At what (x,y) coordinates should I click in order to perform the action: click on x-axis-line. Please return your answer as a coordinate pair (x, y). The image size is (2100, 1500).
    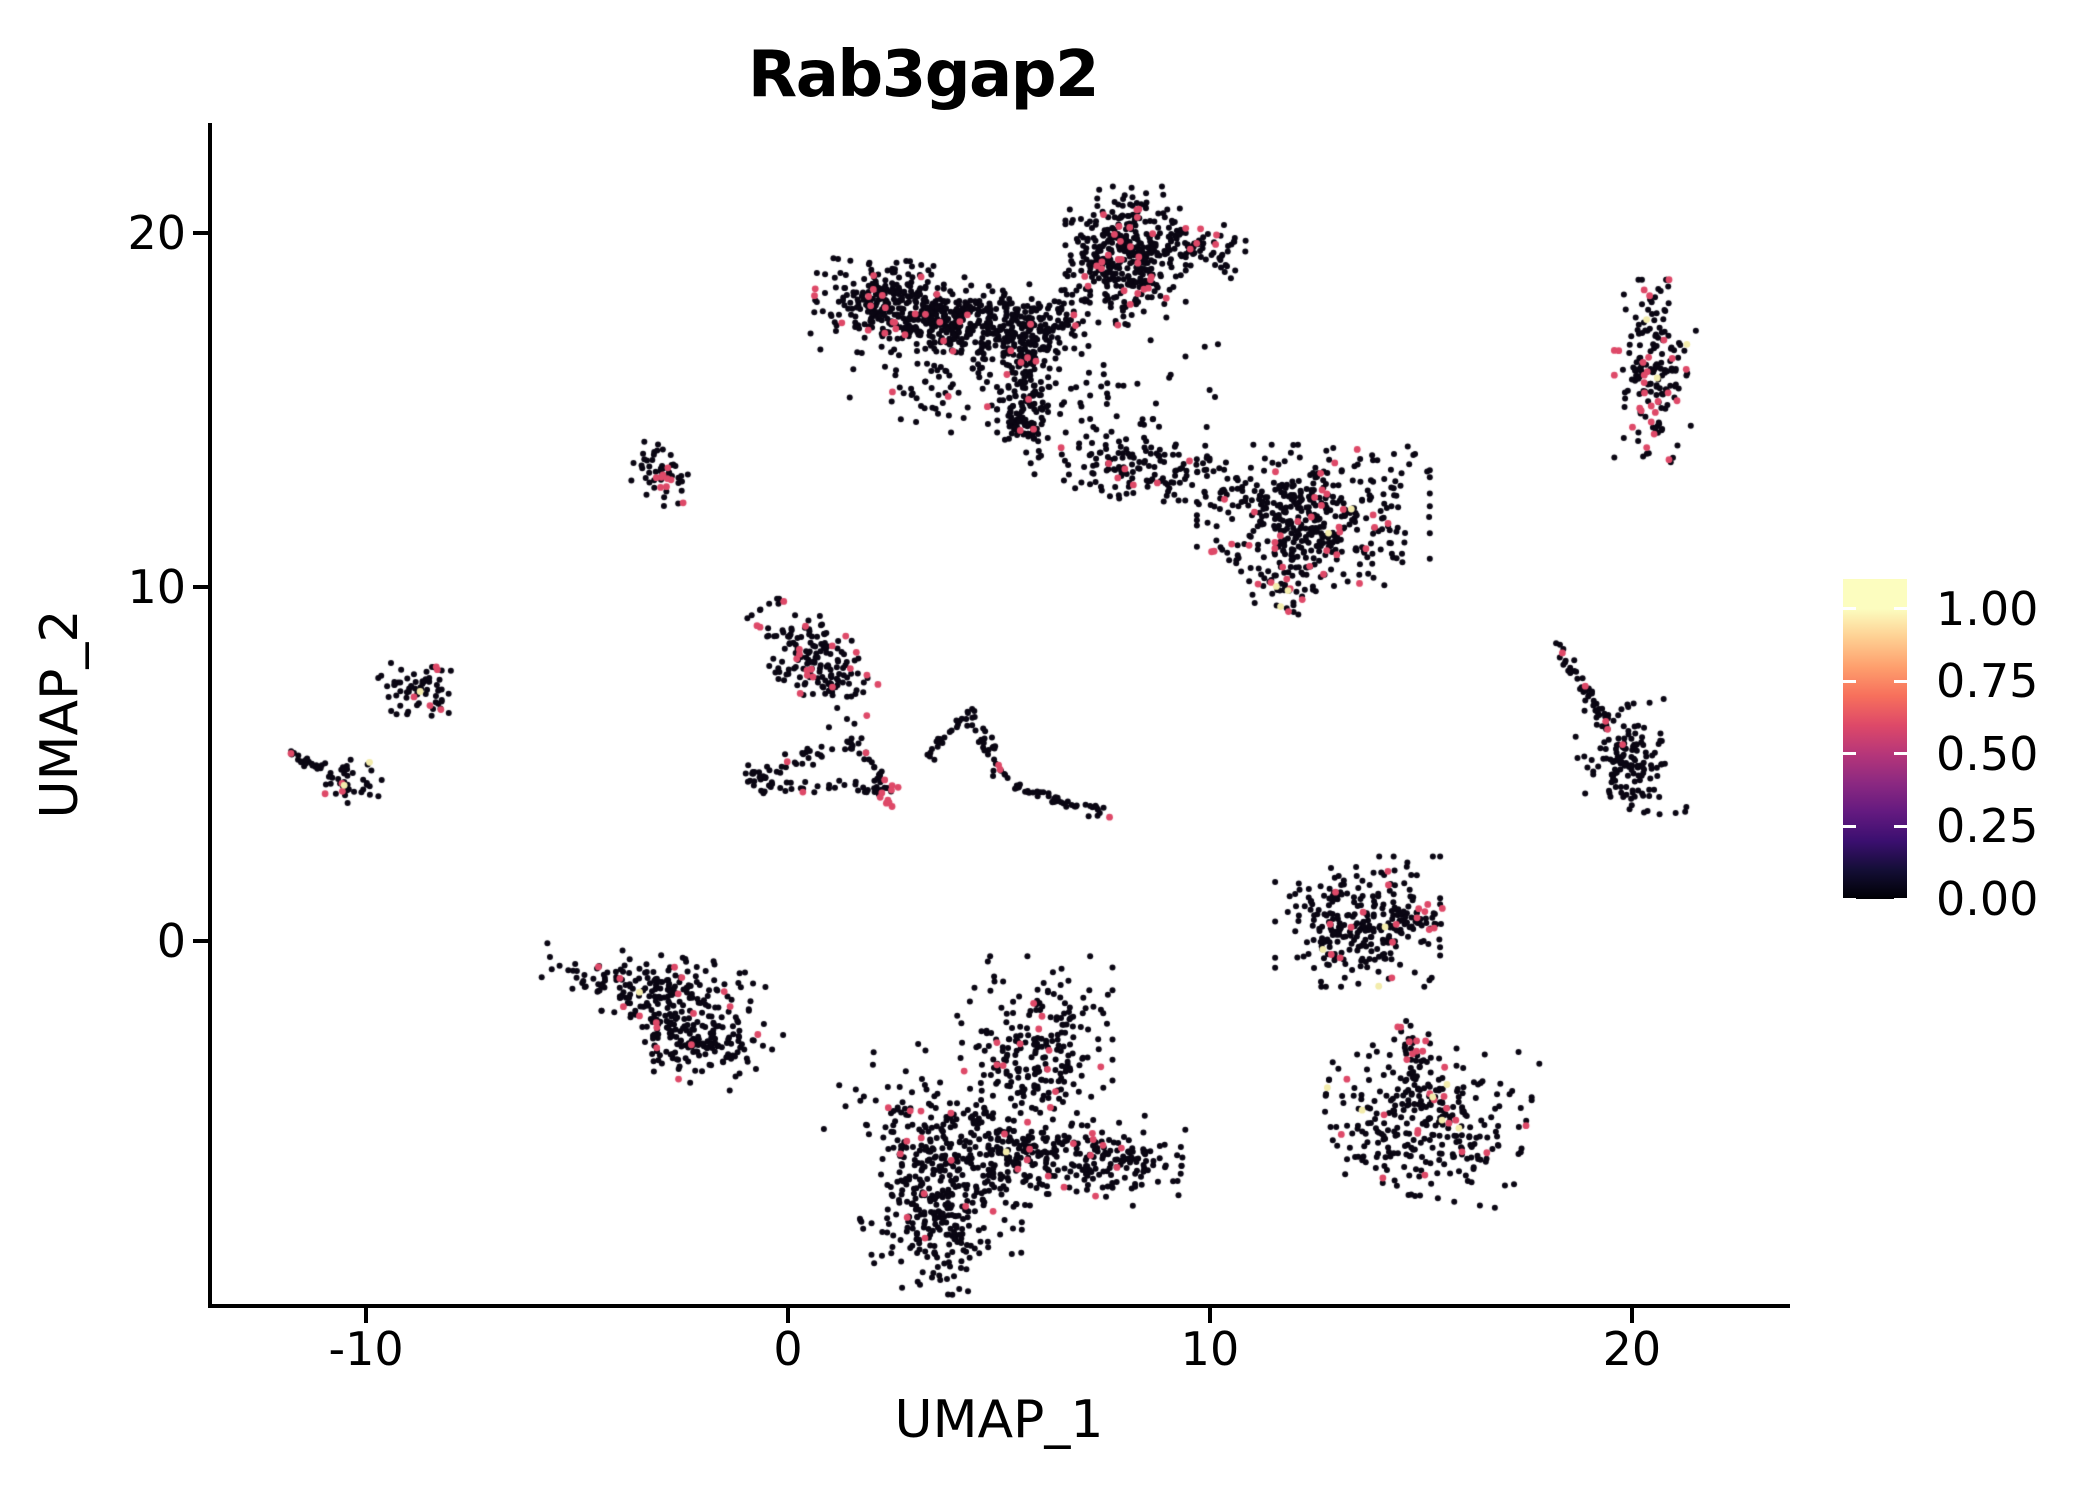
    Looking at the image, I should click on (999, 1306).